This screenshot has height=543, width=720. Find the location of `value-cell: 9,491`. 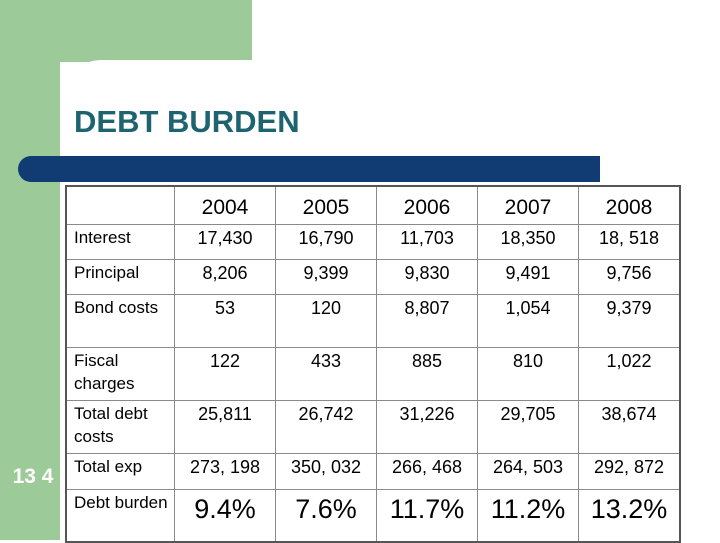

value-cell: 9,491 is located at coordinates (528, 276).